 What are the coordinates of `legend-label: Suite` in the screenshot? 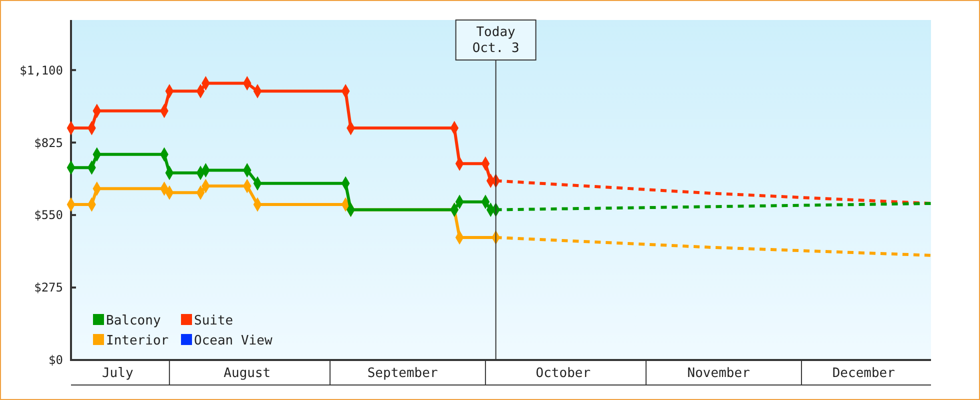 It's located at (214, 321).